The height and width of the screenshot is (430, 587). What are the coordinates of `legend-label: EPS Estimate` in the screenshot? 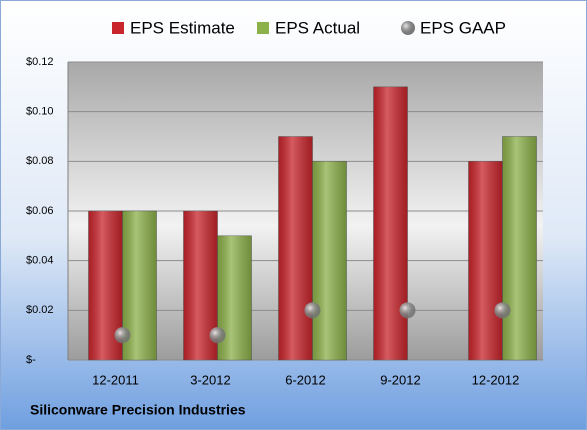 It's located at (182, 27).